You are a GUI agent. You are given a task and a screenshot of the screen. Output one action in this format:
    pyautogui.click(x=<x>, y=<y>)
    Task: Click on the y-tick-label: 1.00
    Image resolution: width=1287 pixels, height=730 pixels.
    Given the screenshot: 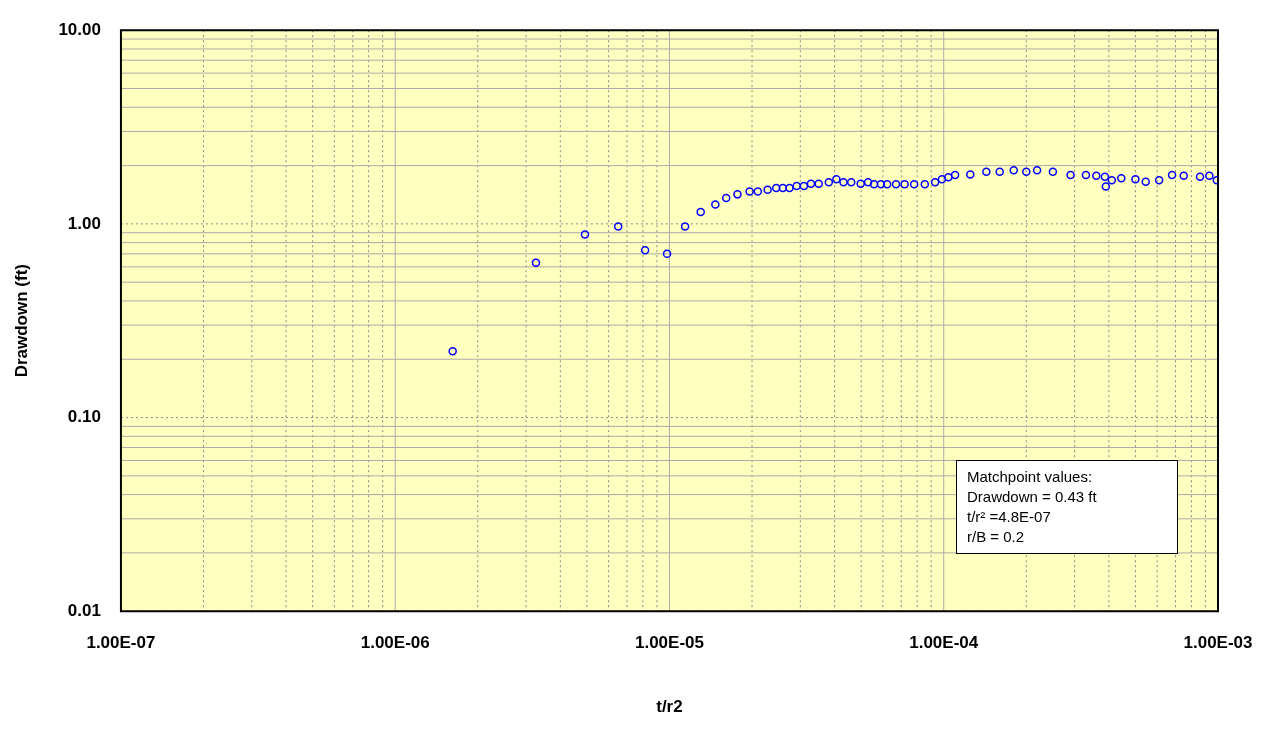 What is the action you would take?
    pyautogui.click(x=84, y=223)
    